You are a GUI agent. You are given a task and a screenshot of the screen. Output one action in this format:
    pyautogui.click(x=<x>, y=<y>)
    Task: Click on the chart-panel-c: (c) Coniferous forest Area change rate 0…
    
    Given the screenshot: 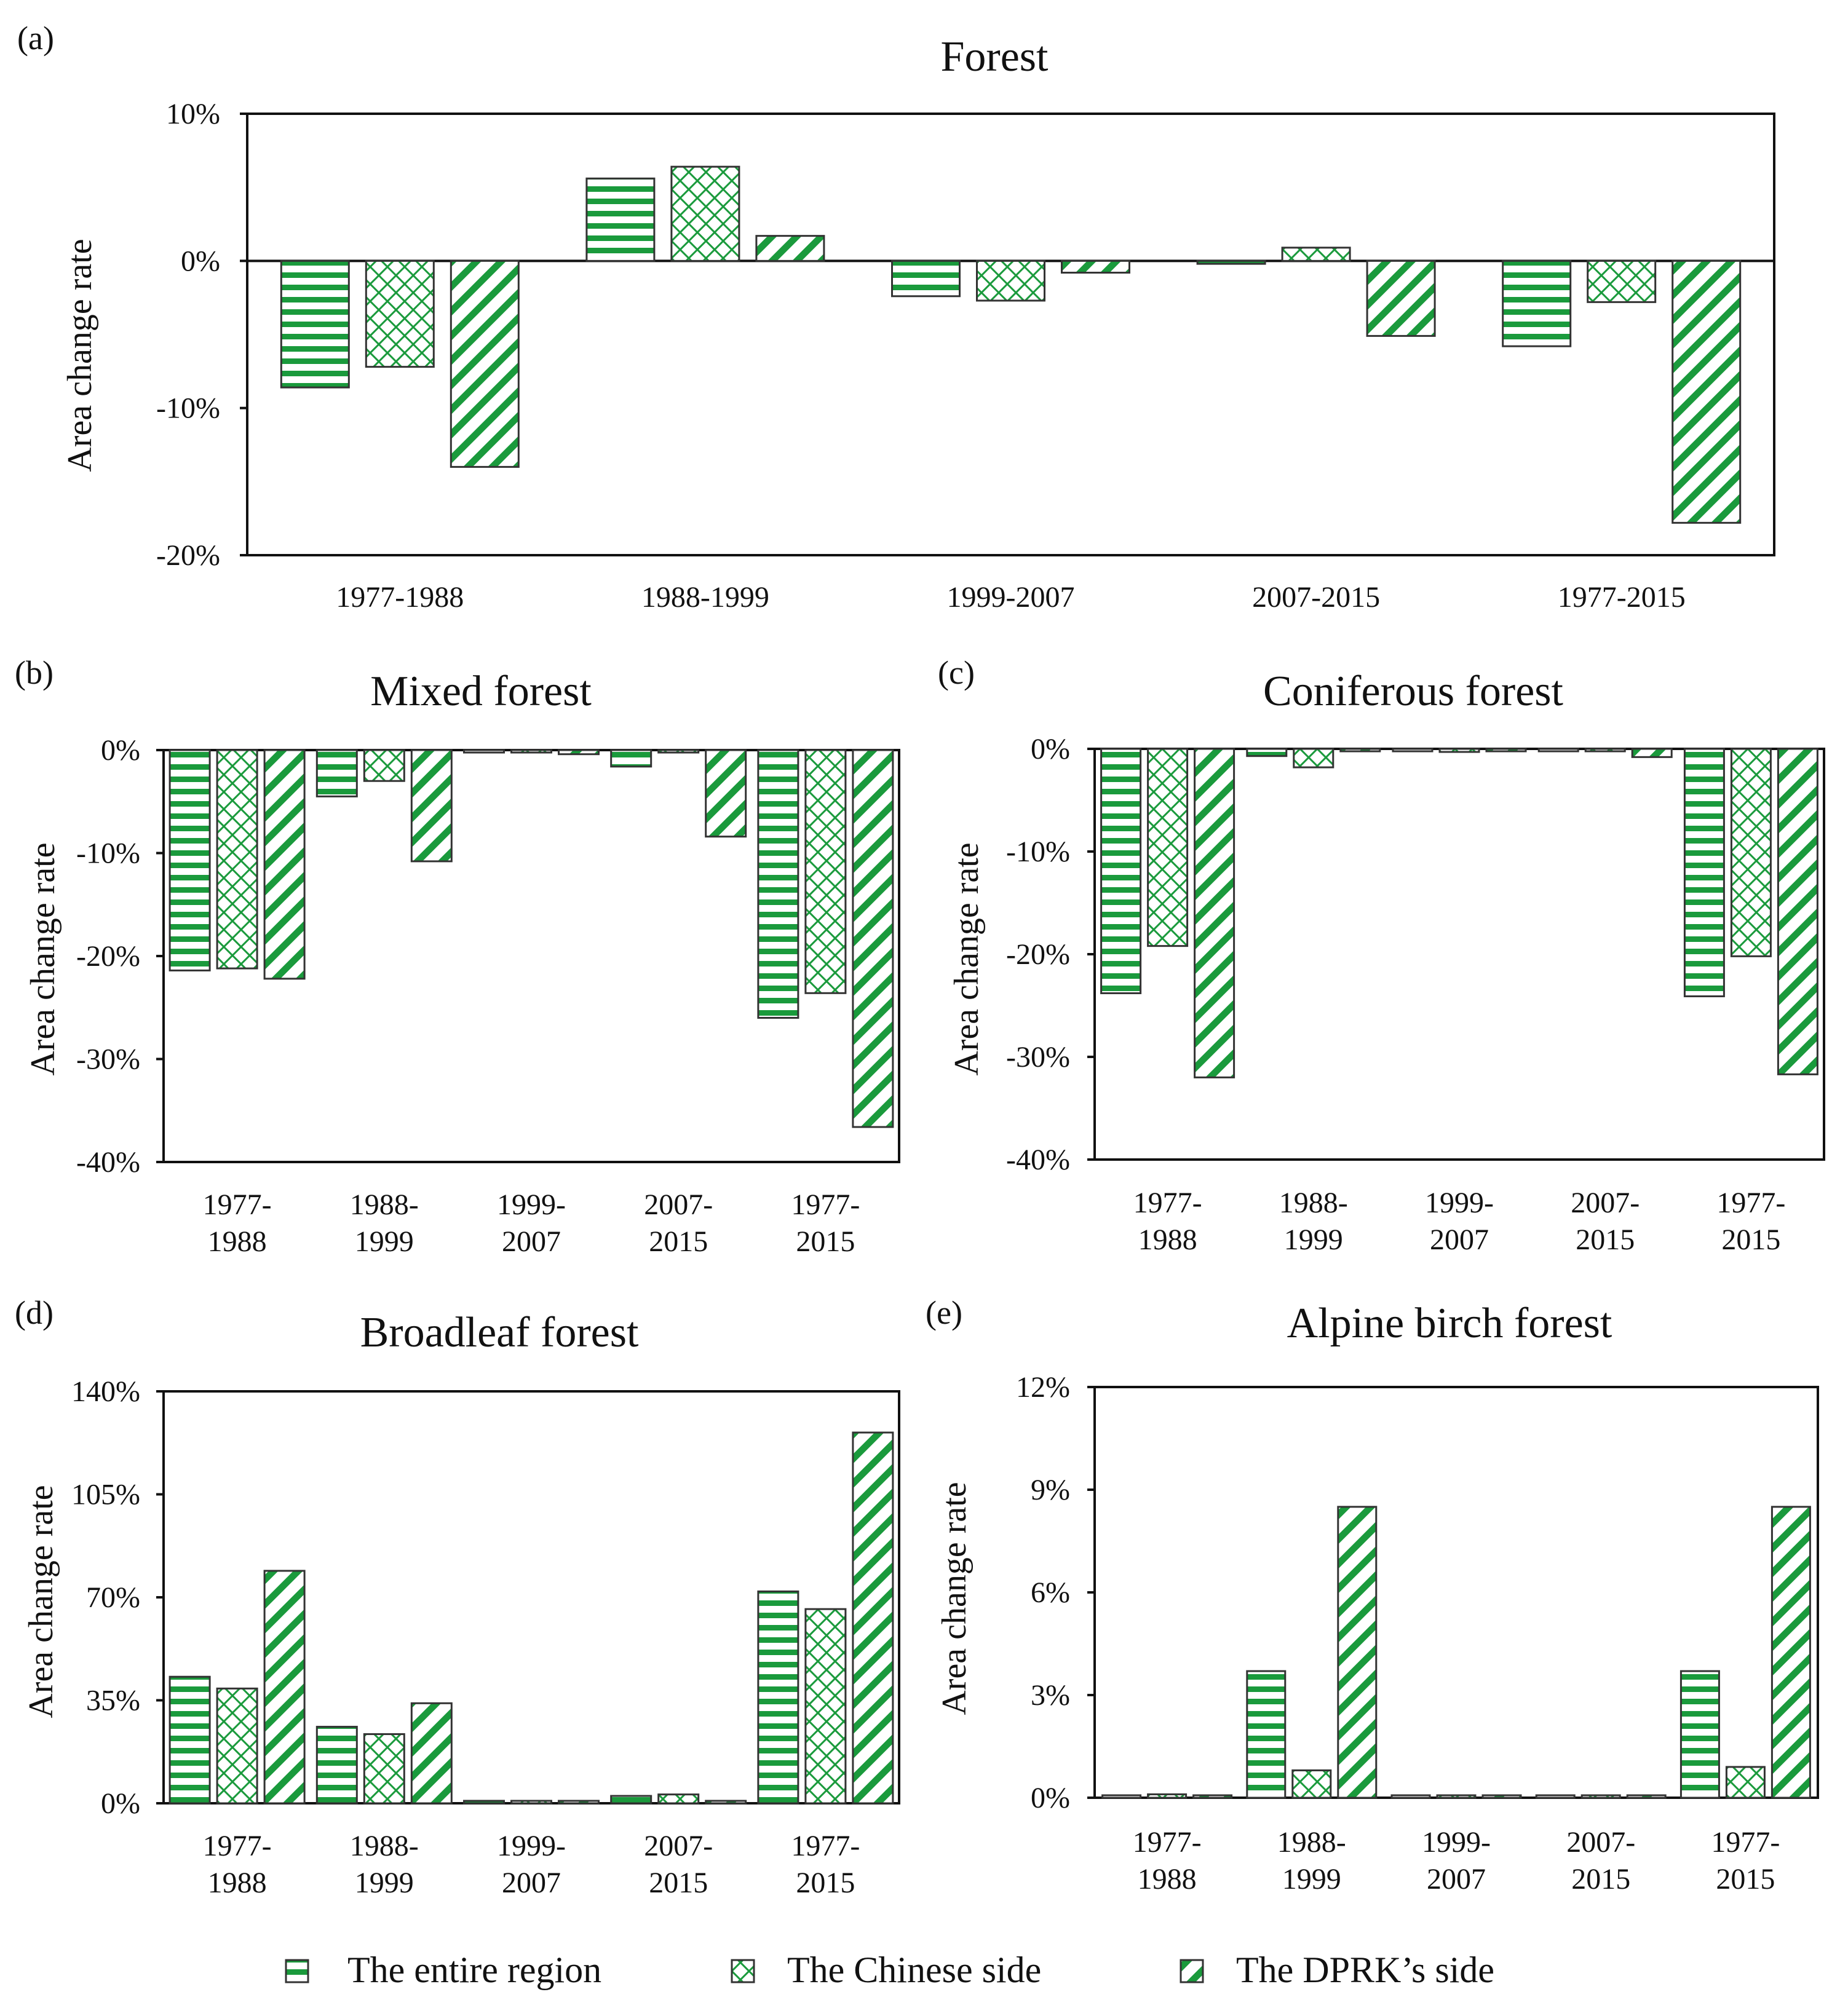 What is the action you would take?
    pyautogui.click(x=1381, y=955)
    